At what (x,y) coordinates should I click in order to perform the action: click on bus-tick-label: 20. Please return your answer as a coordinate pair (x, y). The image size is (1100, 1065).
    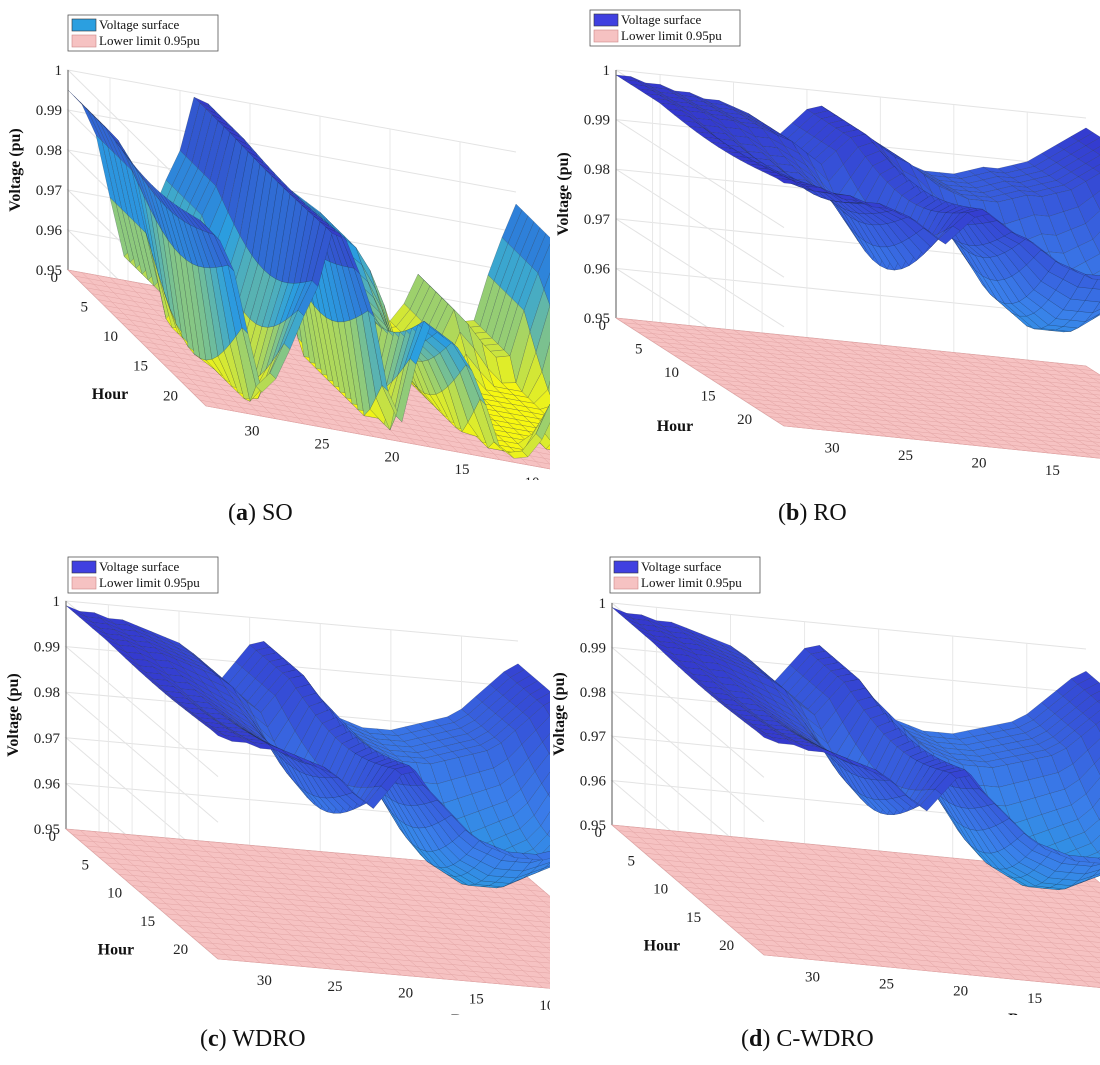
    Looking at the image, I should click on (978, 464).